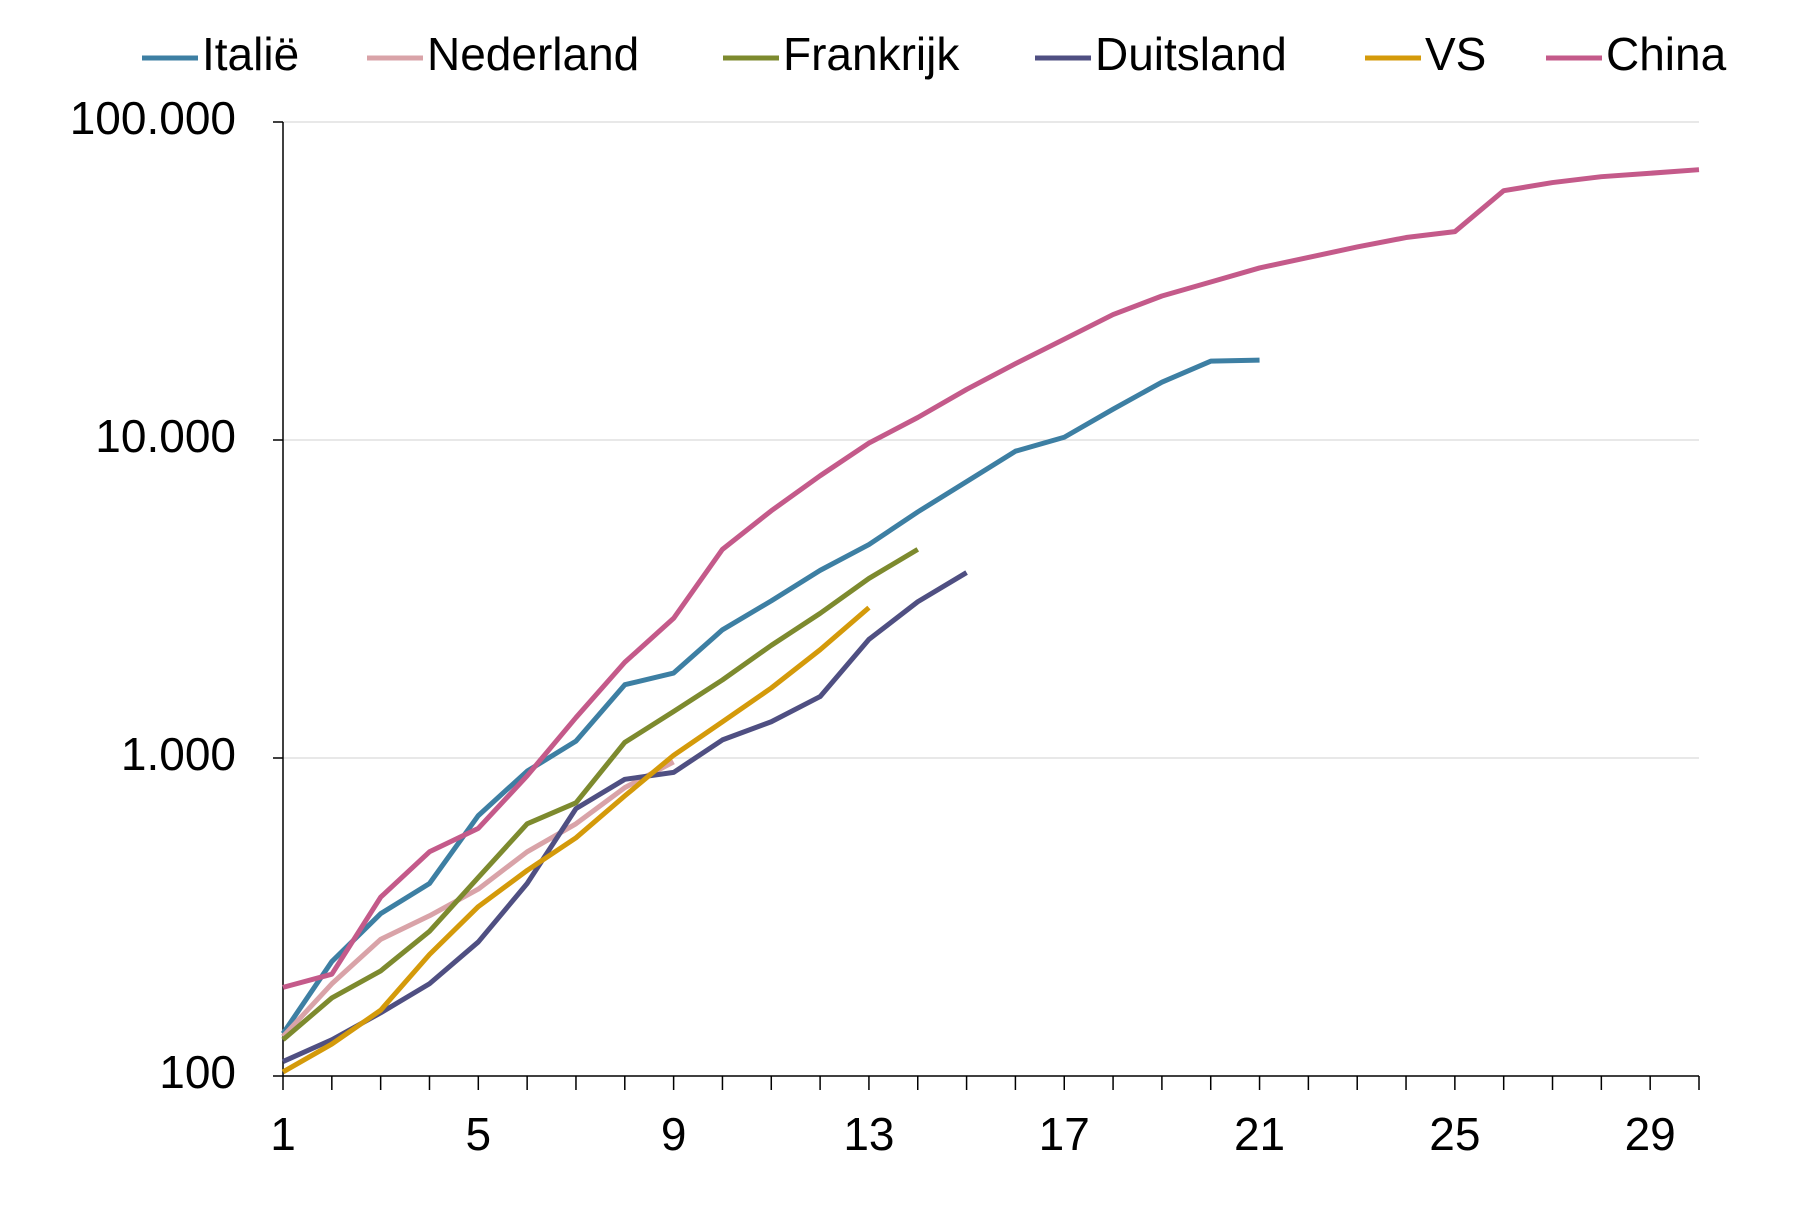  I want to click on x-tick-label: 21, so click(1259, 1134).